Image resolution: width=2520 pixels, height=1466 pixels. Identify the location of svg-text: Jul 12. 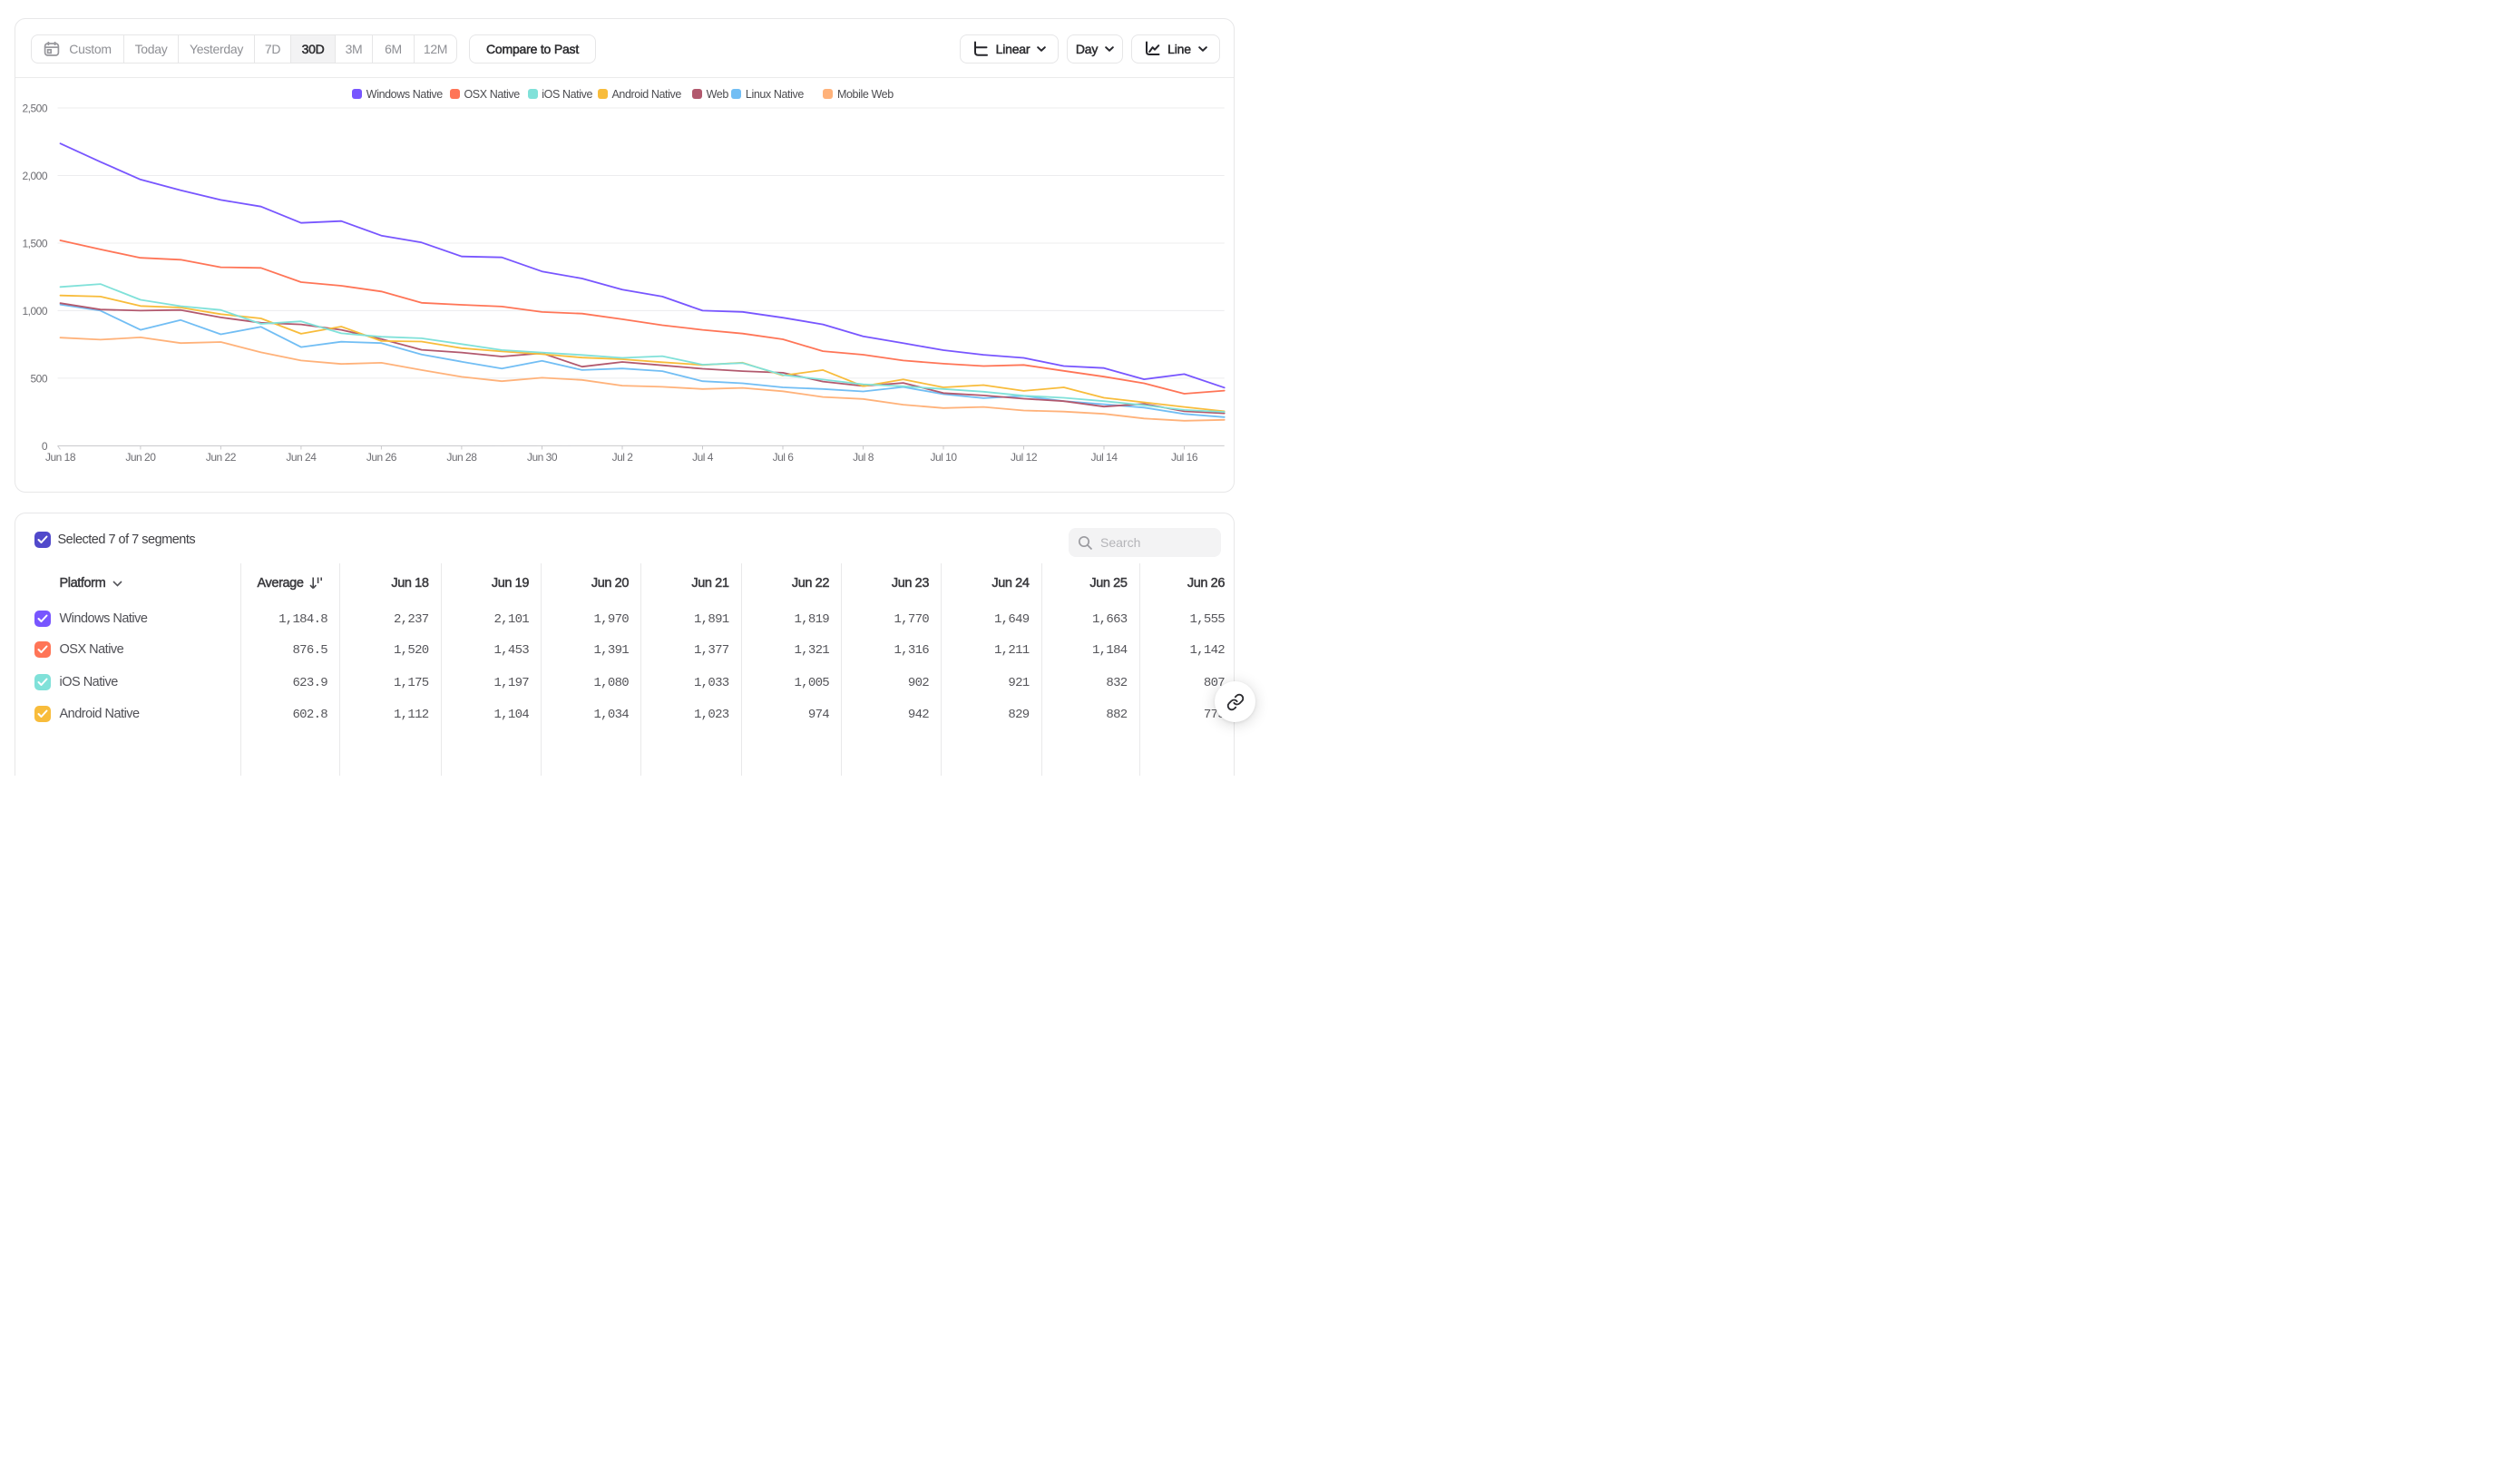
(1024, 458).